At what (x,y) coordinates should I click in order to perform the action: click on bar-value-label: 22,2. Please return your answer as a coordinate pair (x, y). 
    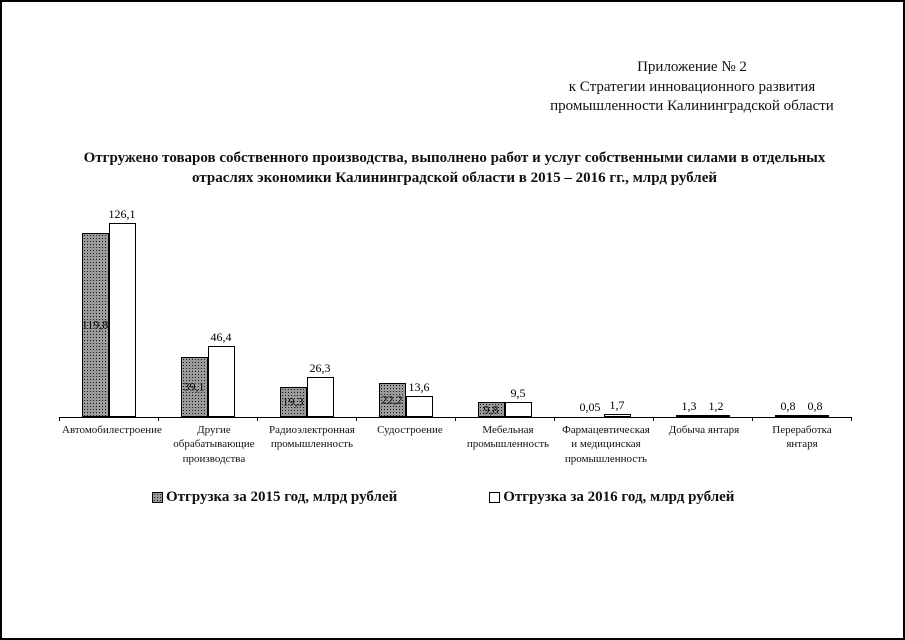
    Looking at the image, I should click on (392, 399).